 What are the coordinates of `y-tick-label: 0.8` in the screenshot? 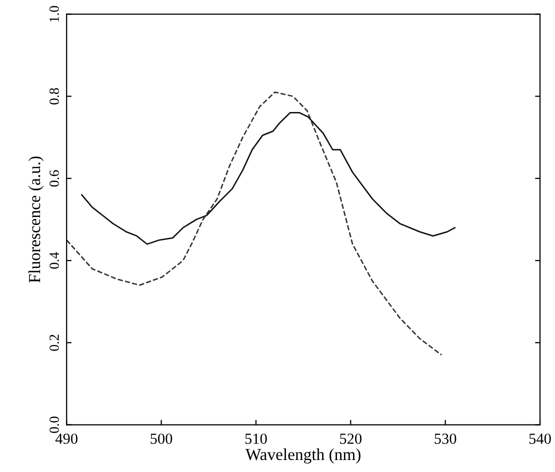 It's located at (54, 96).